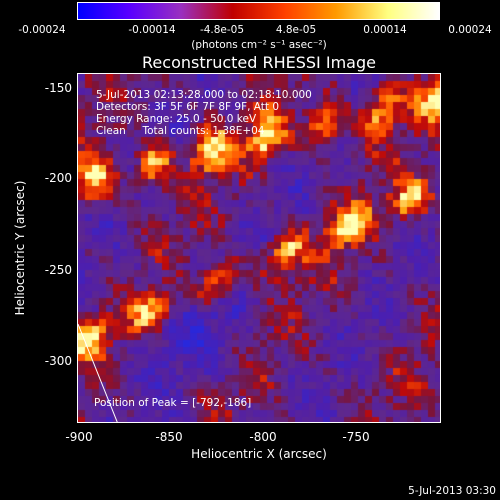 Image resolution: width=500 pixels, height=500 pixels. What do you see at coordinates (58, 270) in the screenshot?
I see `y-tick-label: -250` at bounding box center [58, 270].